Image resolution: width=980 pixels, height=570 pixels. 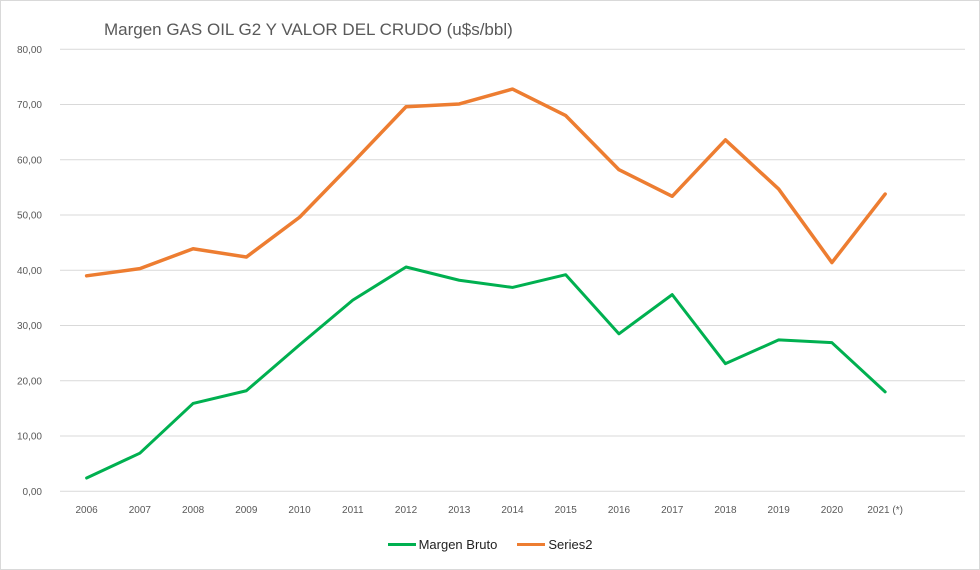 I want to click on y-tick-label: 80,00, so click(x=29, y=50).